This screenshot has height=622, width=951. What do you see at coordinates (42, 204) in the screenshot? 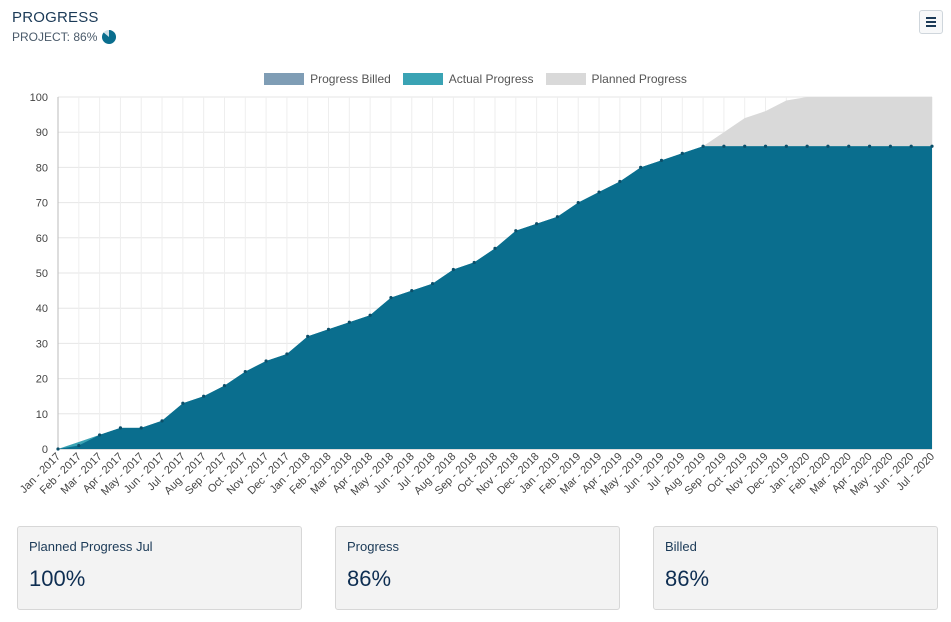
I see `y-tick-label: 70` at bounding box center [42, 204].